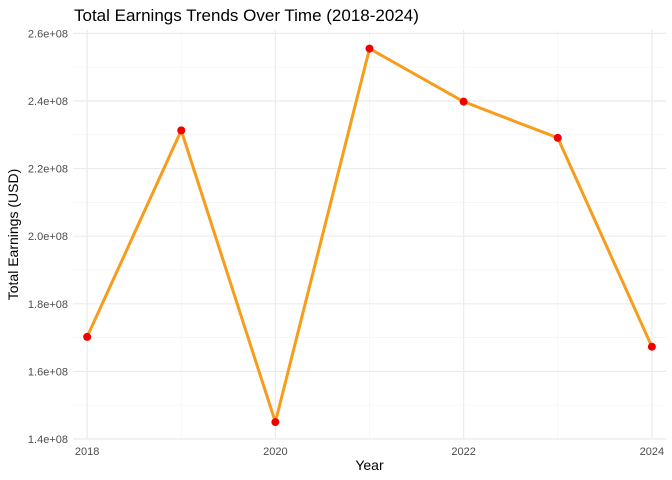 The height and width of the screenshot is (480, 672). I want to click on x-tick-label: 2020, so click(275, 452).